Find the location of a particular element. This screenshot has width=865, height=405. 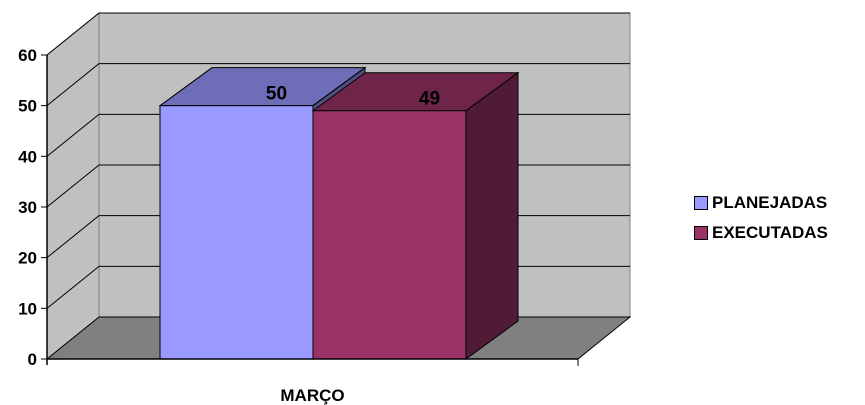

legend: PLANEJADAS EXECUTADAS is located at coordinates (761, 218).